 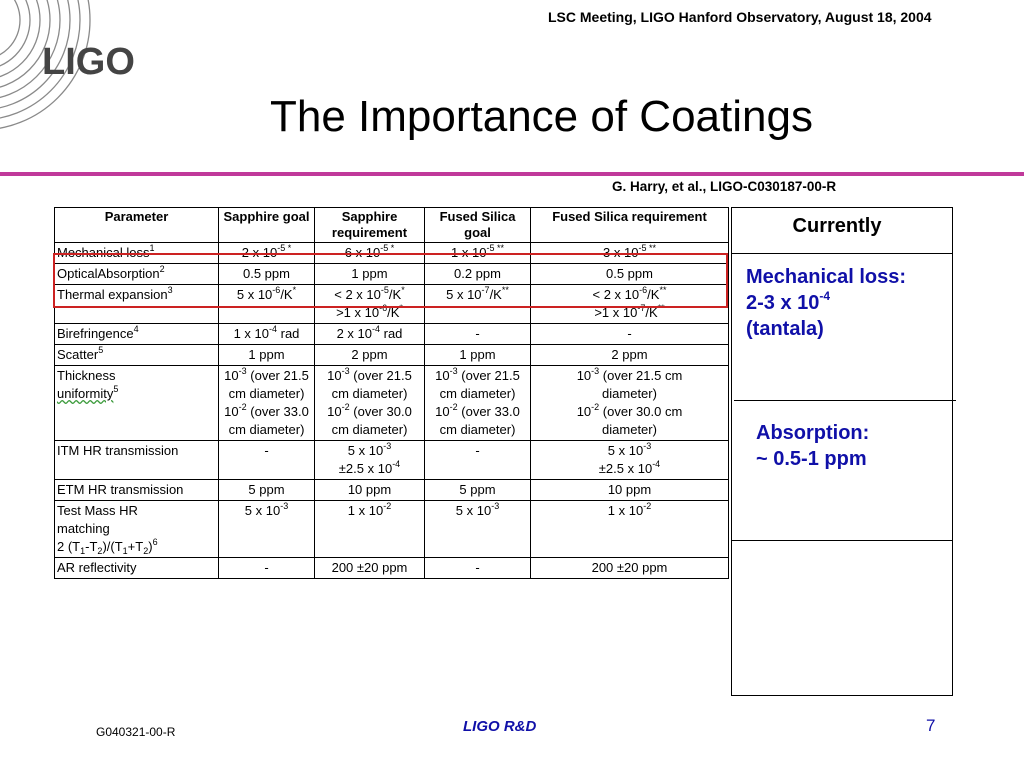 I want to click on absorption-value: ~ 0.5-1 ppm, so click(x=811, y=459).